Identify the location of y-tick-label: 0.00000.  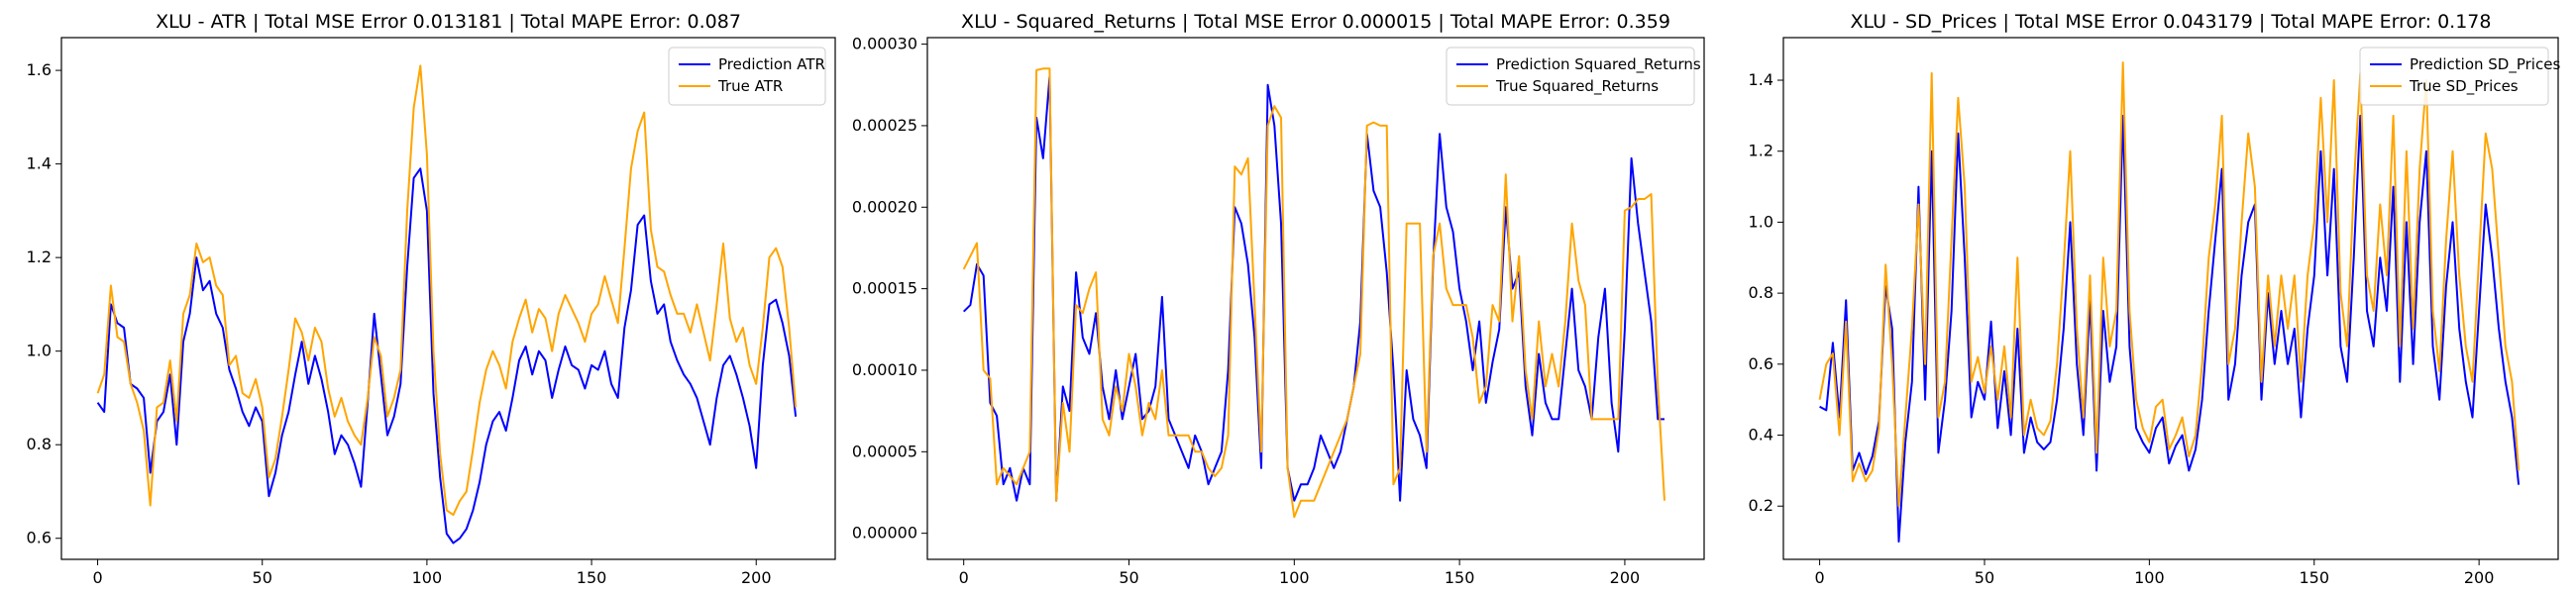
(884, 533).